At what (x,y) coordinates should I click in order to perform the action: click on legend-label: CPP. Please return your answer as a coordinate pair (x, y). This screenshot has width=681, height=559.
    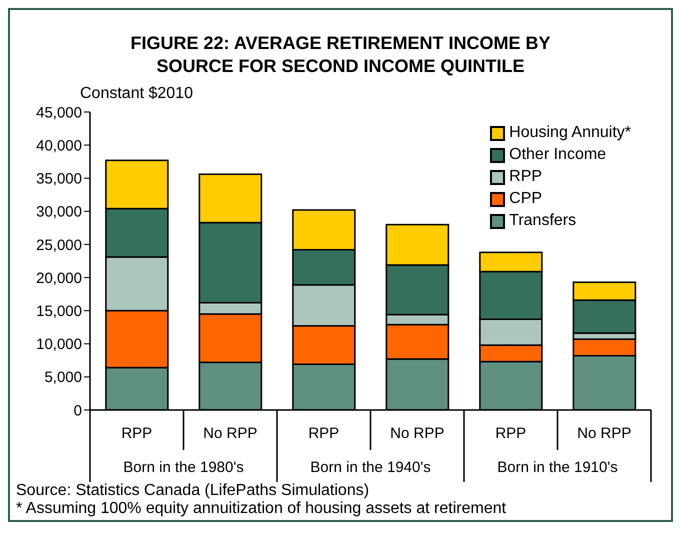
    Looking at the image, I should click on (525, 199).